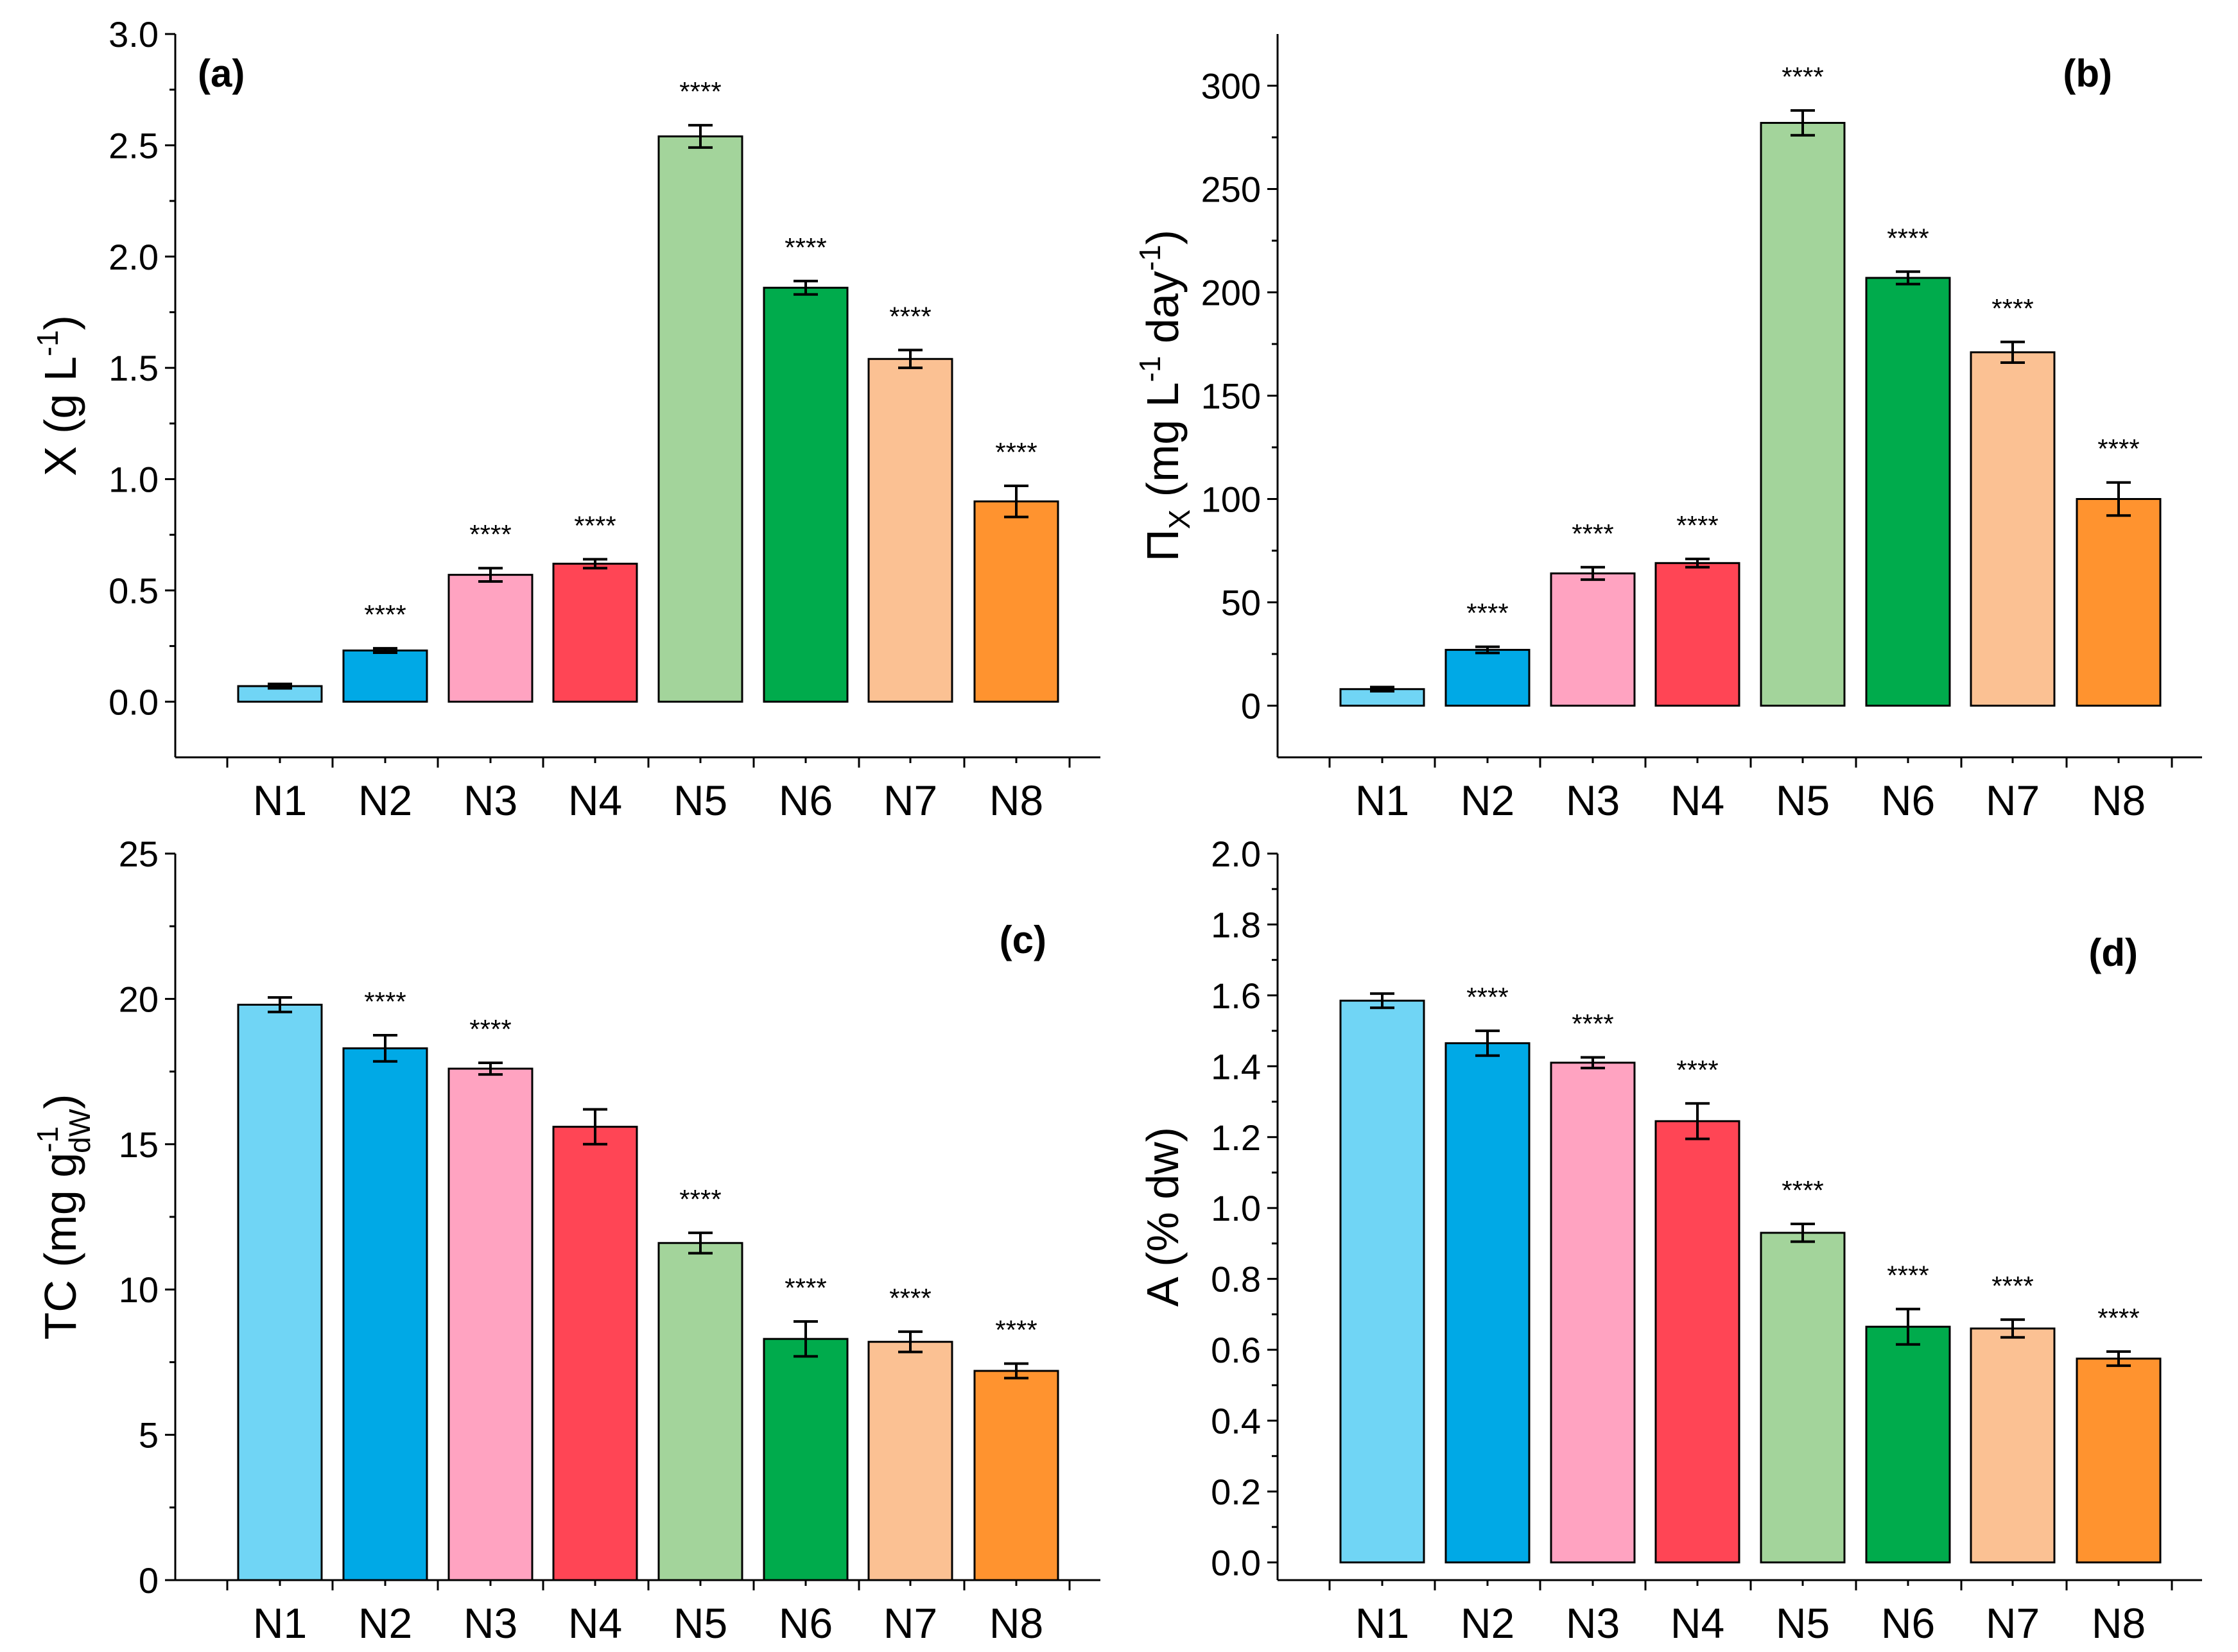 The image size is (2238, 1652). I want to click on y-axis-label: ΠX (mg L-1 day-1), so click(1164, 396).